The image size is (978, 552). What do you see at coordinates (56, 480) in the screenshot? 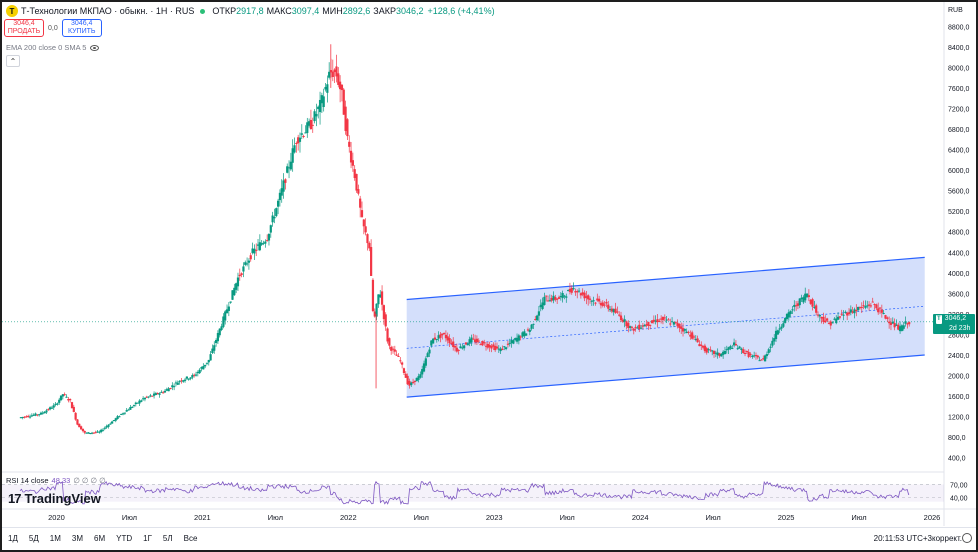
I see `rsi-legend: RSI 14 close 48,33 ∅ ∅ ∅ ∅` at bounding box center [56, 480].